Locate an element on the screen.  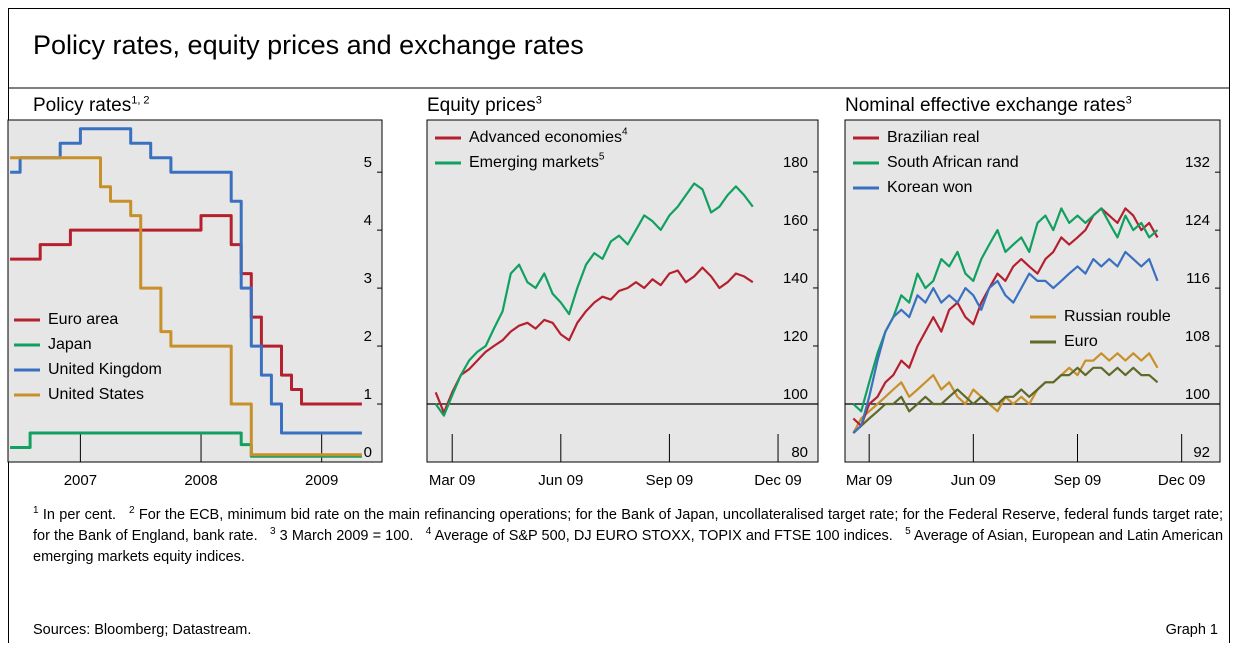
legend-label-note: 5 is located at coordinates (602, 156).